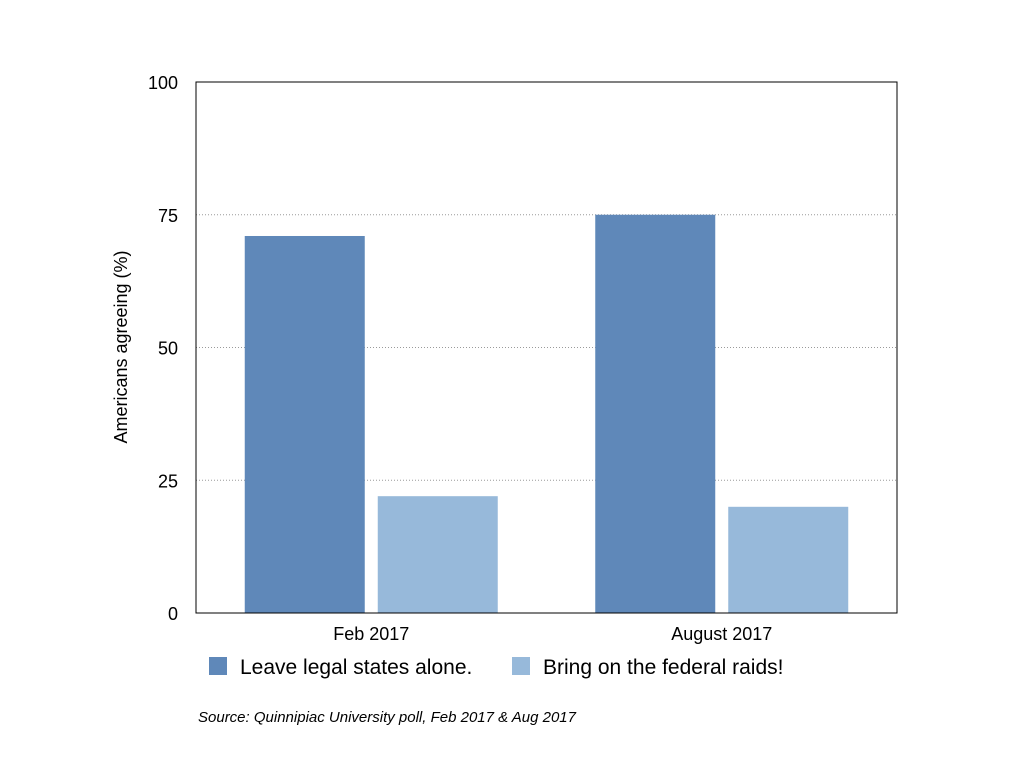 This screenshot has height=768, width=1024. I want to click on y-tick-label: 100, so click(163, 83).